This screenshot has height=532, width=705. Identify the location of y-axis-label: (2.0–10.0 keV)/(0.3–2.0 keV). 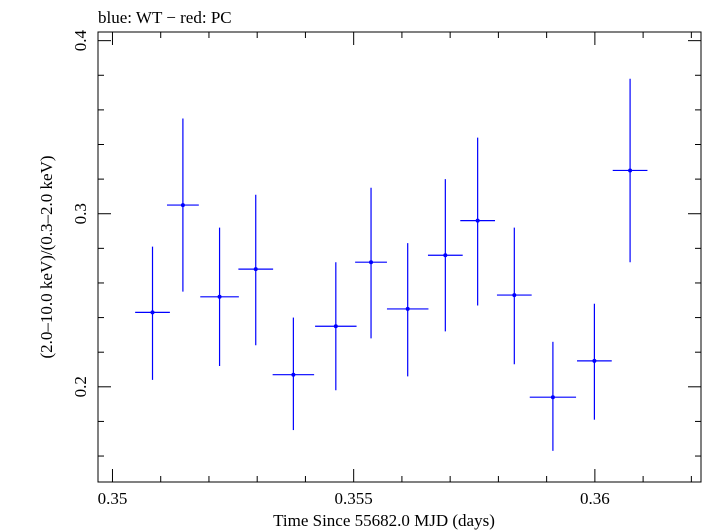
(46, 256).